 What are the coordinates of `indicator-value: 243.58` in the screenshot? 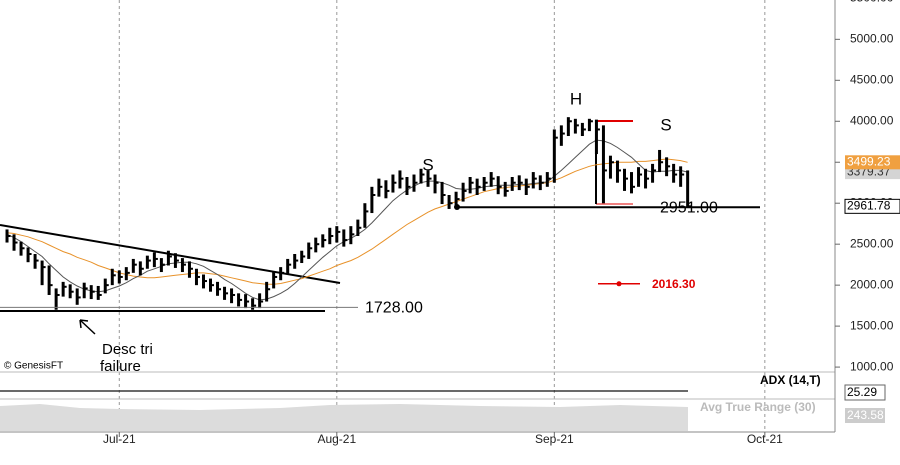 It's located at (865, 415).